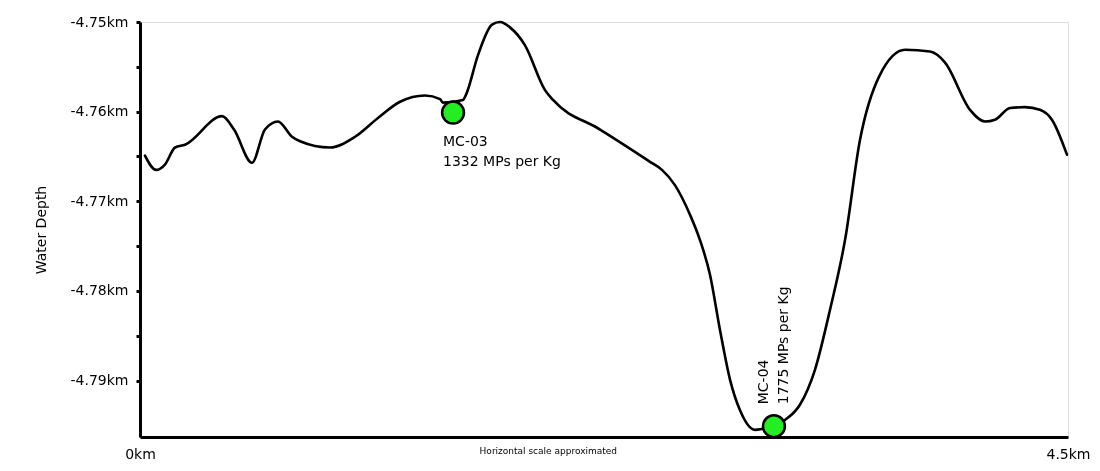  I want to click on y-tick-label: -4.77km, so click(99, 200).